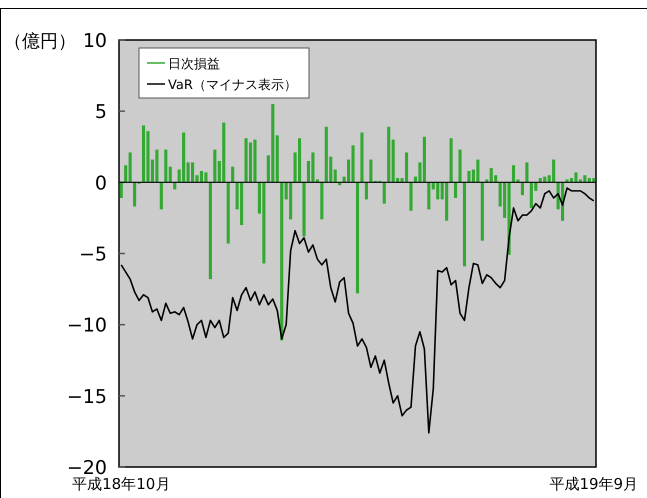 The height and width of the screenshot is (498, 647). What do you see at coordinates (121, 484) in the screenshot?
I see `x-tick-label: 平成18年10月` at bounding box center [121, 484].